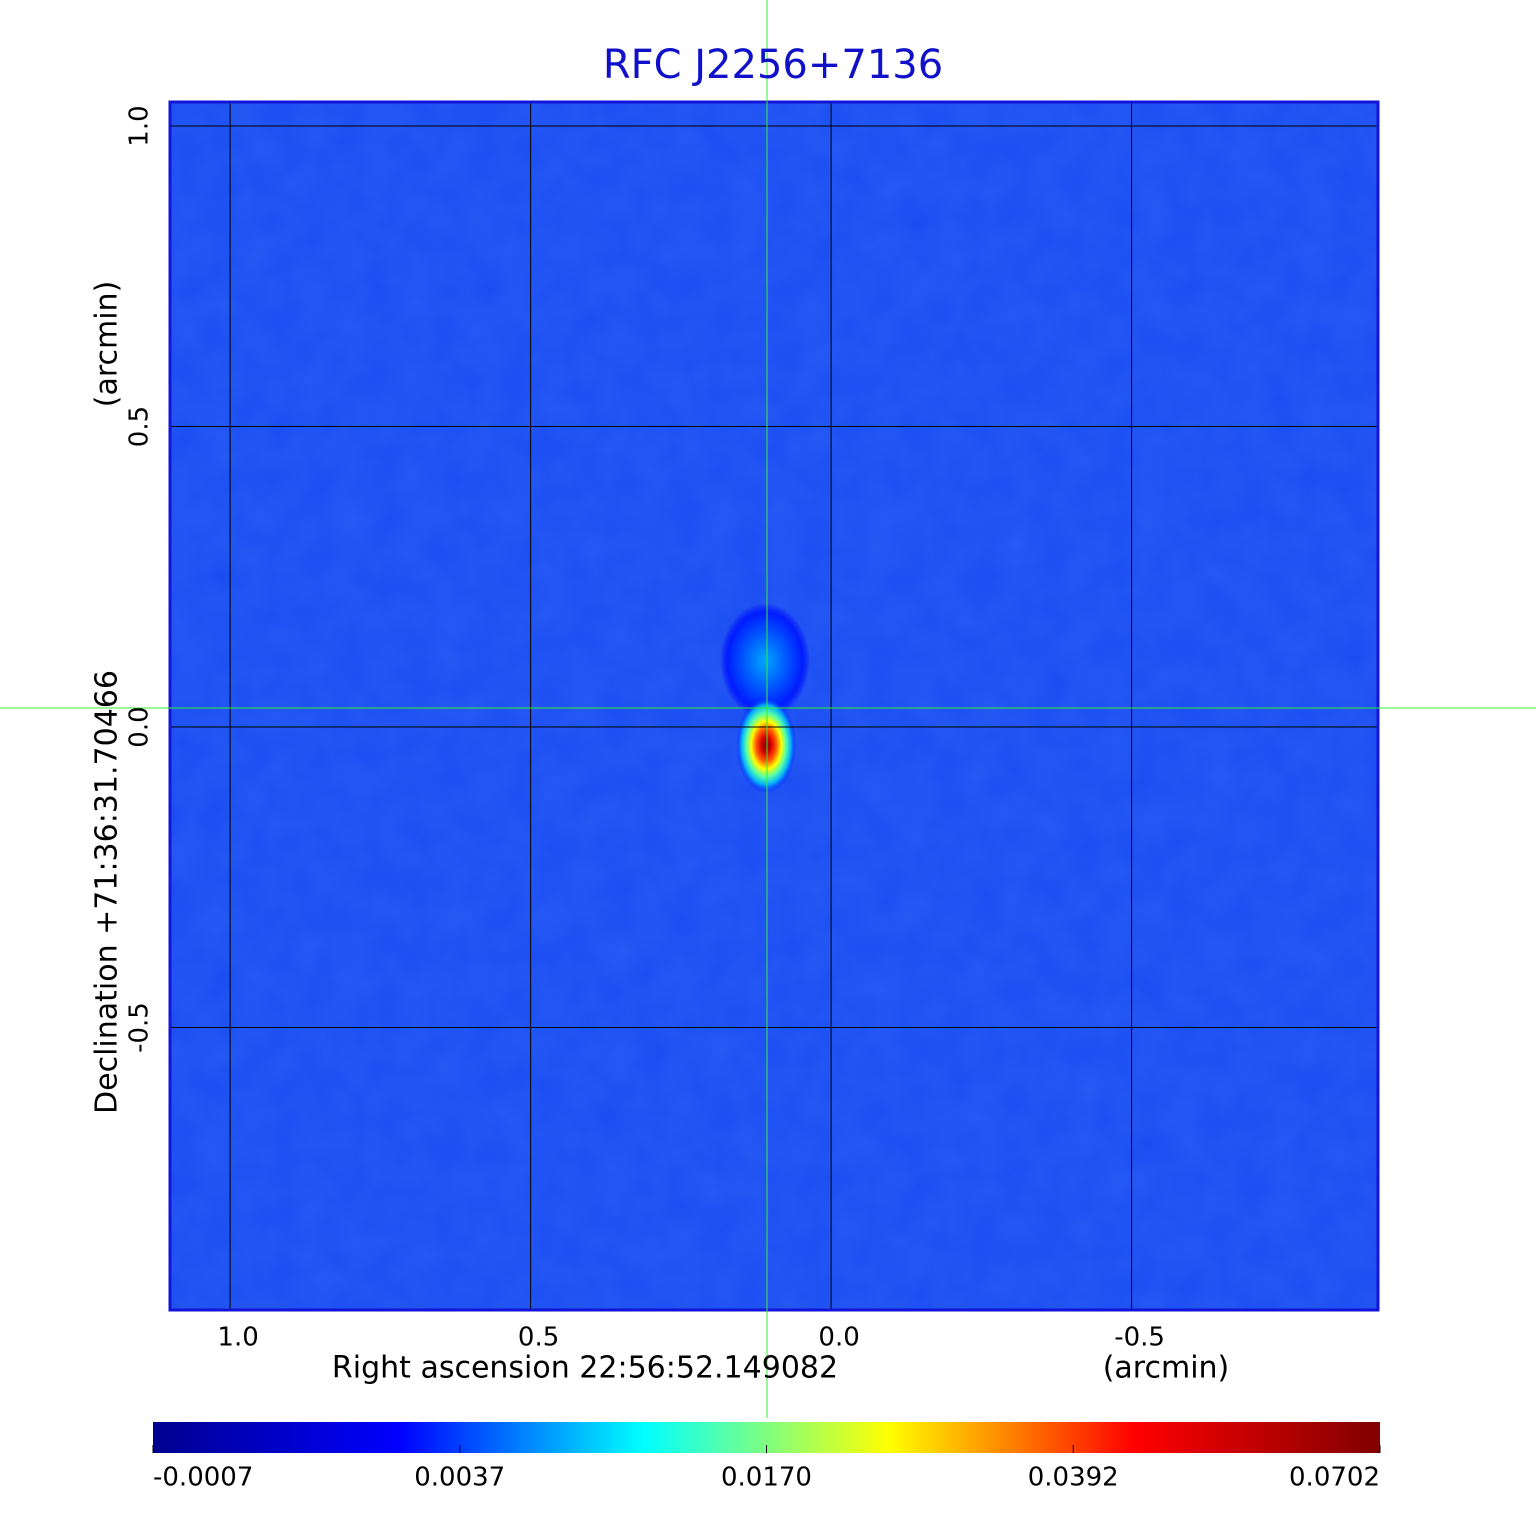 The height and width of the screenshot is (1515, 1536). I want to click on colorbar-tick-label: 0.0037, so click(459, 1478).